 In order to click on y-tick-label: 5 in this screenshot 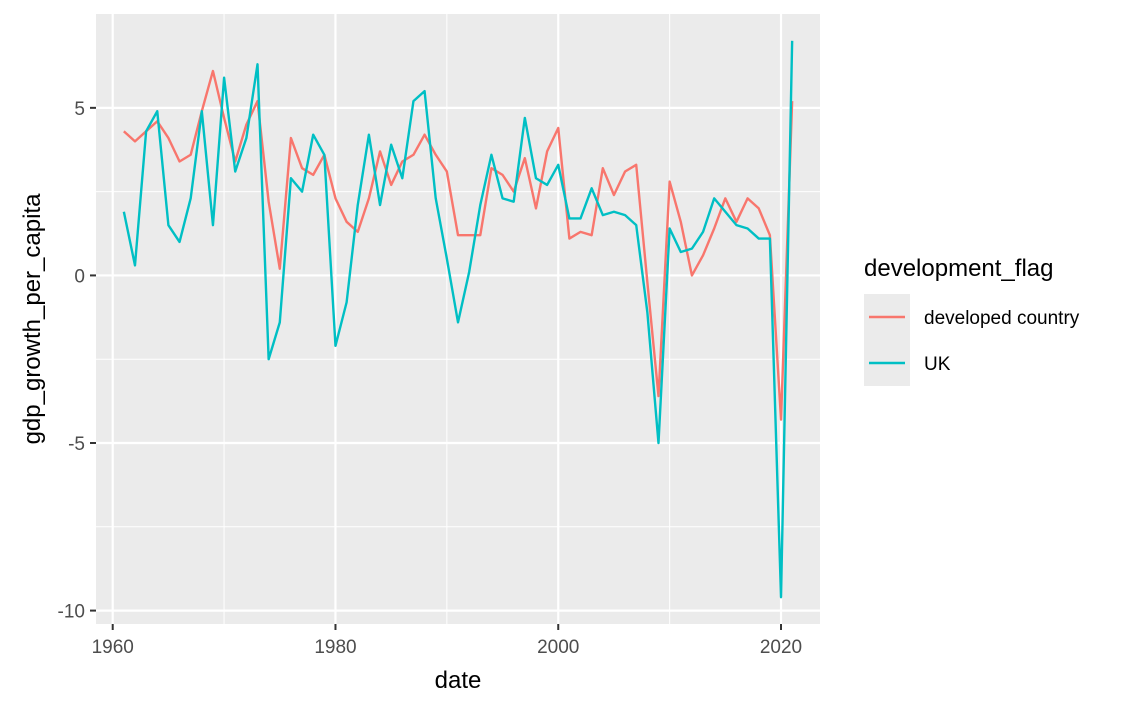, I will do `click(79, 109)`.